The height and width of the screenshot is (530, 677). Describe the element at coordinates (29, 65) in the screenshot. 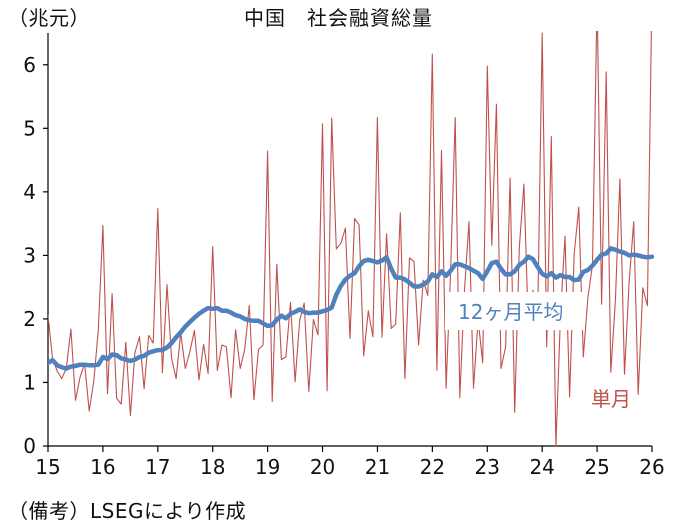

I see `y-tick-label: 6` at that location.